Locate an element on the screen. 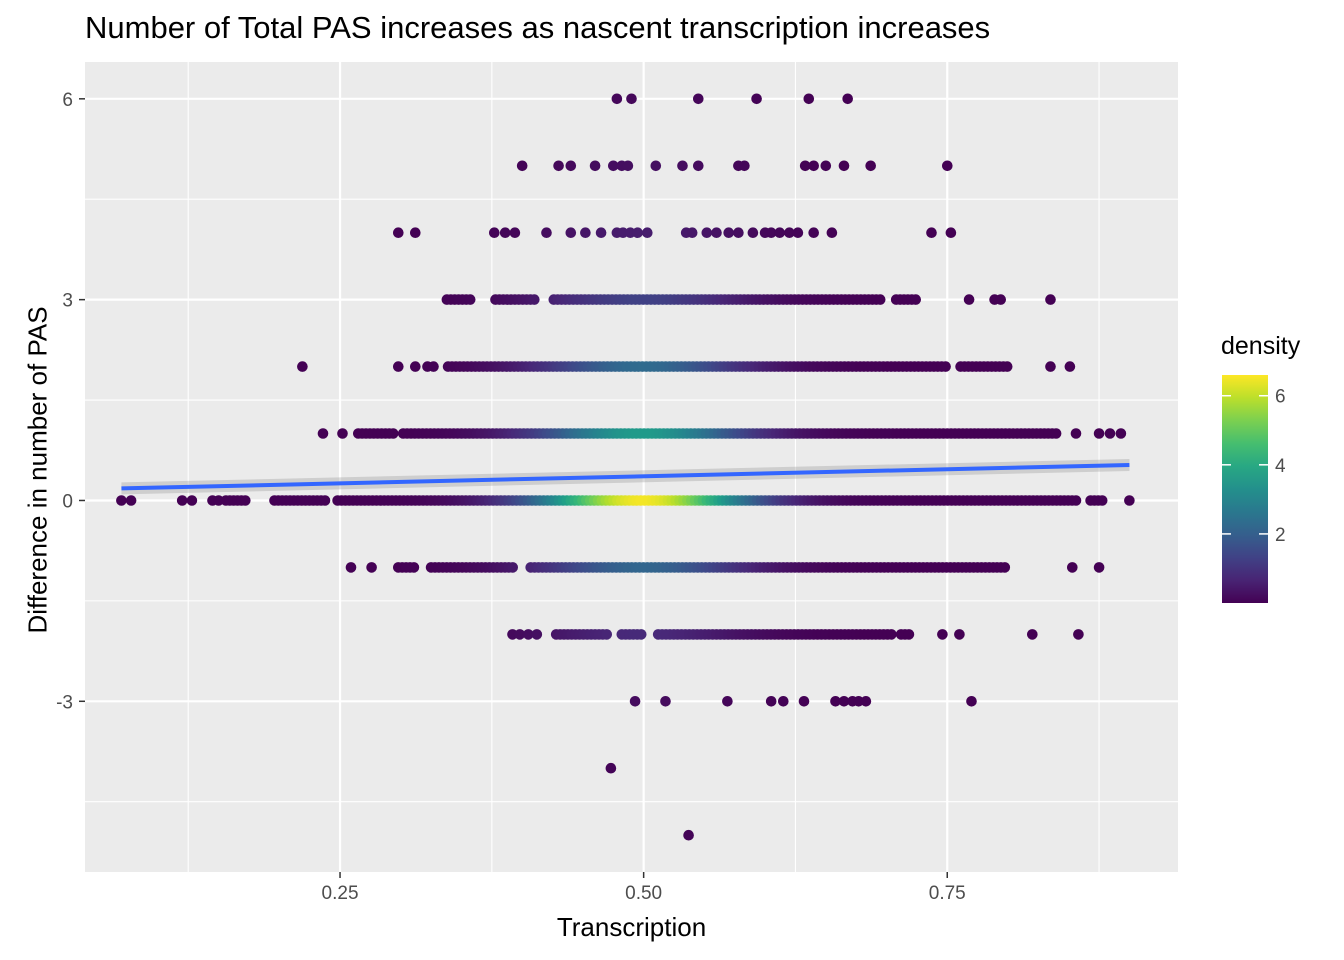 This screenshot has height=960, width=1344. y-tick-label: 6 is located at coordinates (67, 100).